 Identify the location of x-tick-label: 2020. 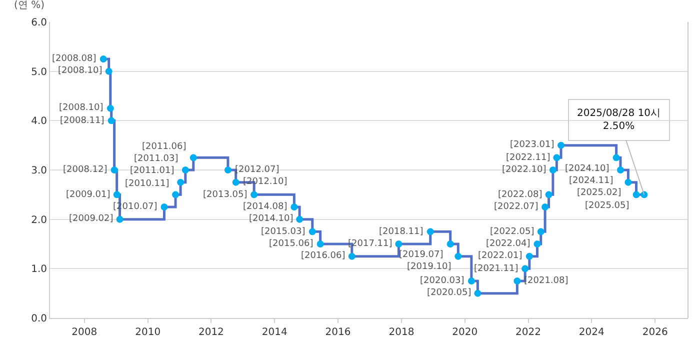
(465, 332).